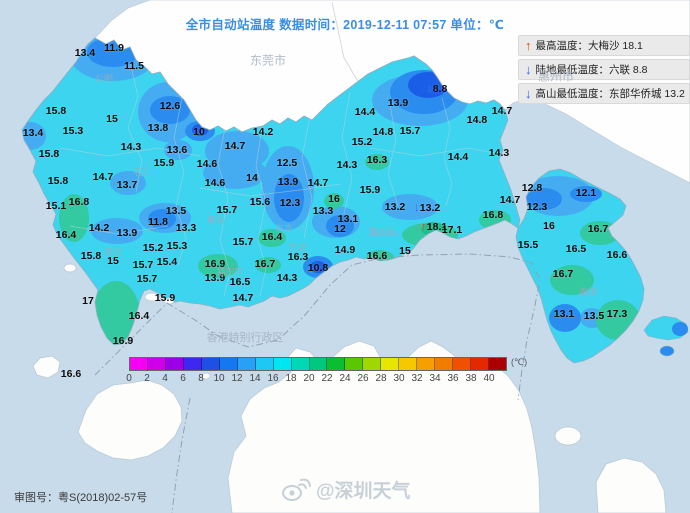 The height and width of the screenshot is (513, 690). I want to click on page-title: 全市自动站温度 数据时间：2019-12-11 07:57 单位：℃, so click(345, 25).